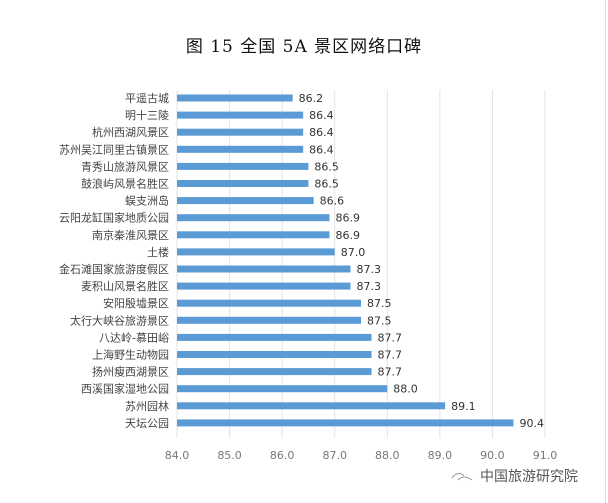 This screenshot has height=503, width=608. I want to click on category-label: 杭州西湖风景区, so click(130, 132).